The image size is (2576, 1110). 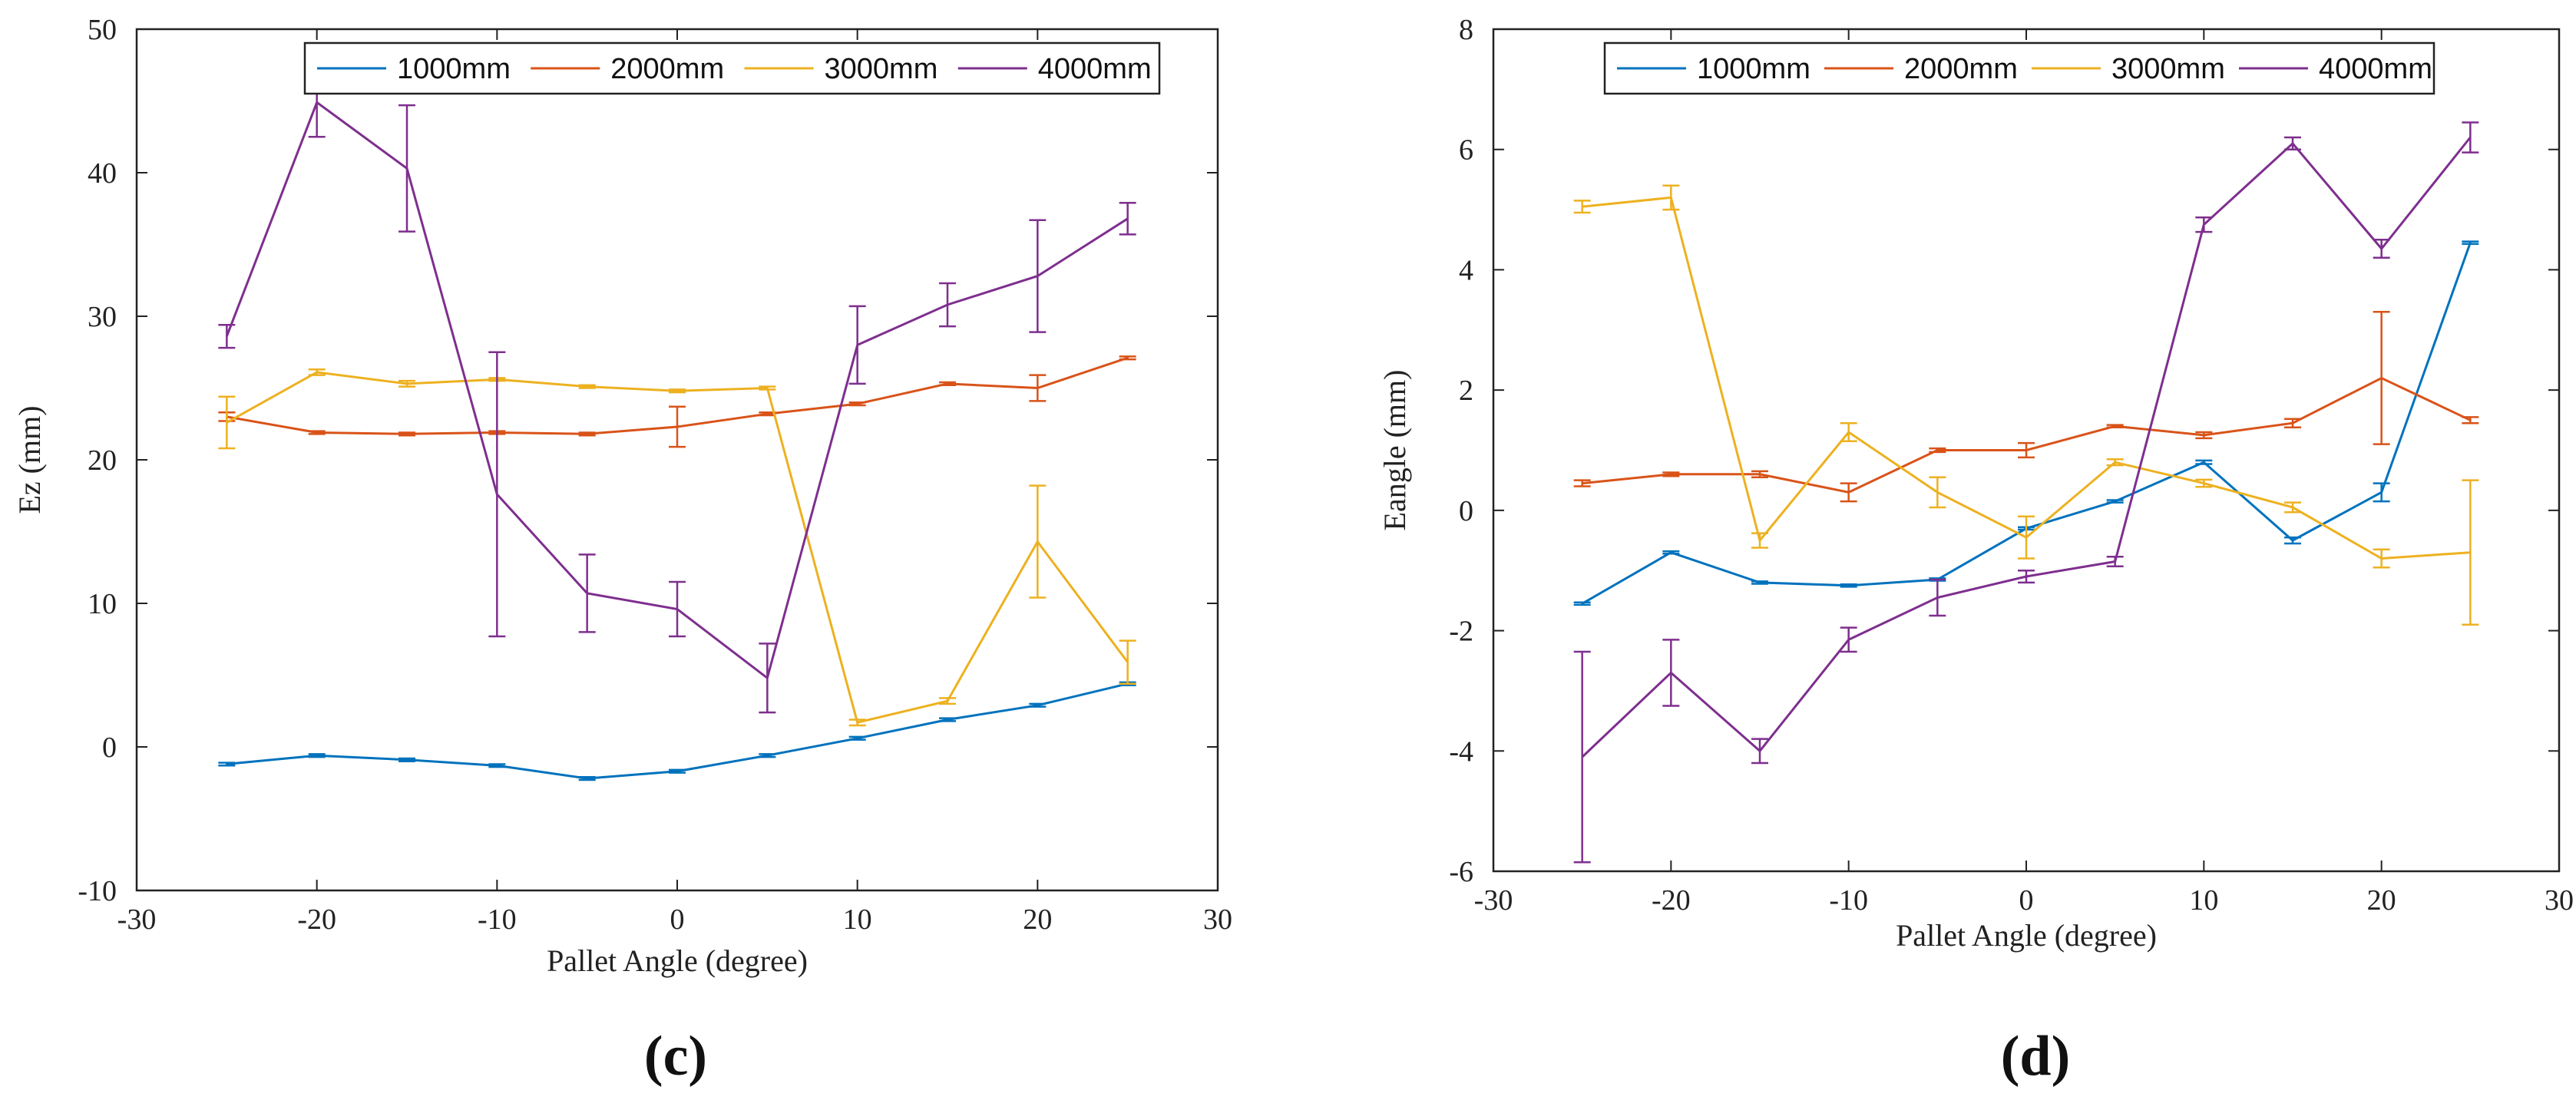 What do you see at coordinates (1461, 872) in the screenshot?
I see `y-tick-label: -6` at bounding box center [1461, 872].